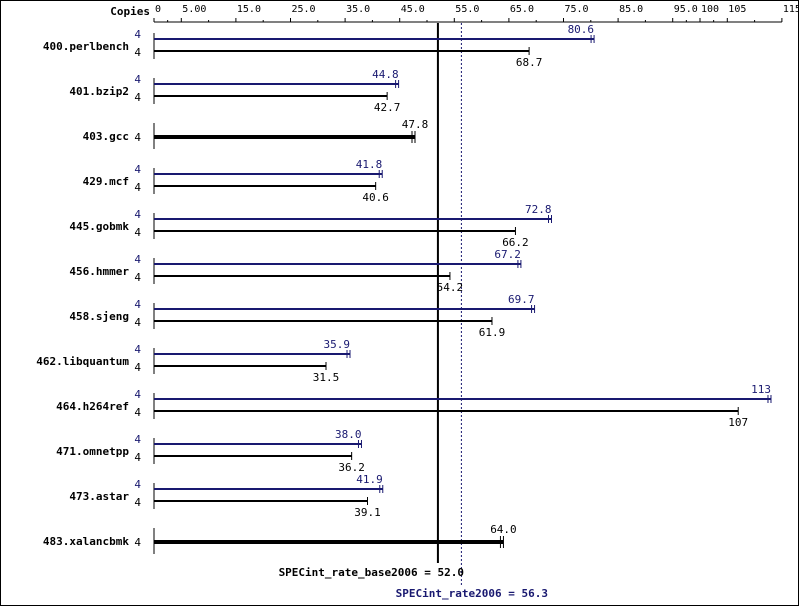  What do you see at coordinates (234, 91) in the screenshot?
I see `benchmark-row: 401.bzip2 4 4 44.8 42.7` at bounding box center [234, 91].